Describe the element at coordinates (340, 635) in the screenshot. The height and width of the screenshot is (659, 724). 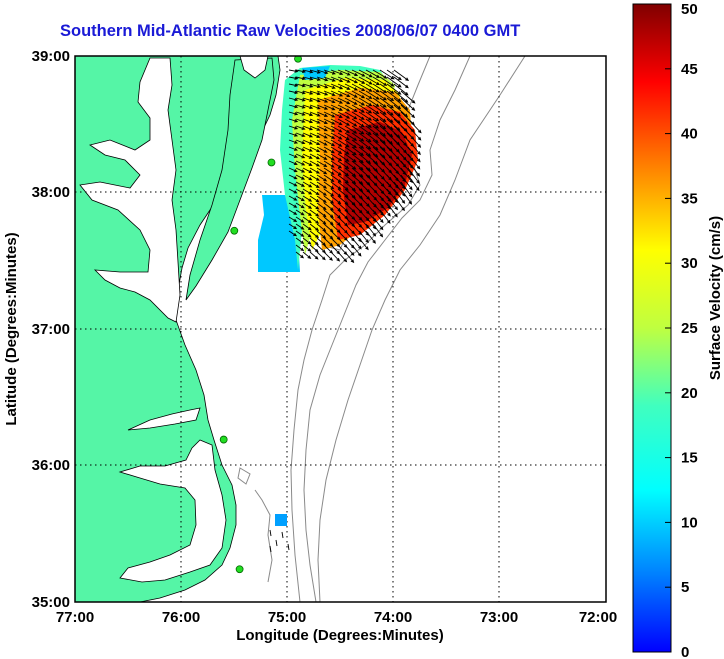
I see `x-axis-title: Longitude (Degrees:Minutes)` at that location.